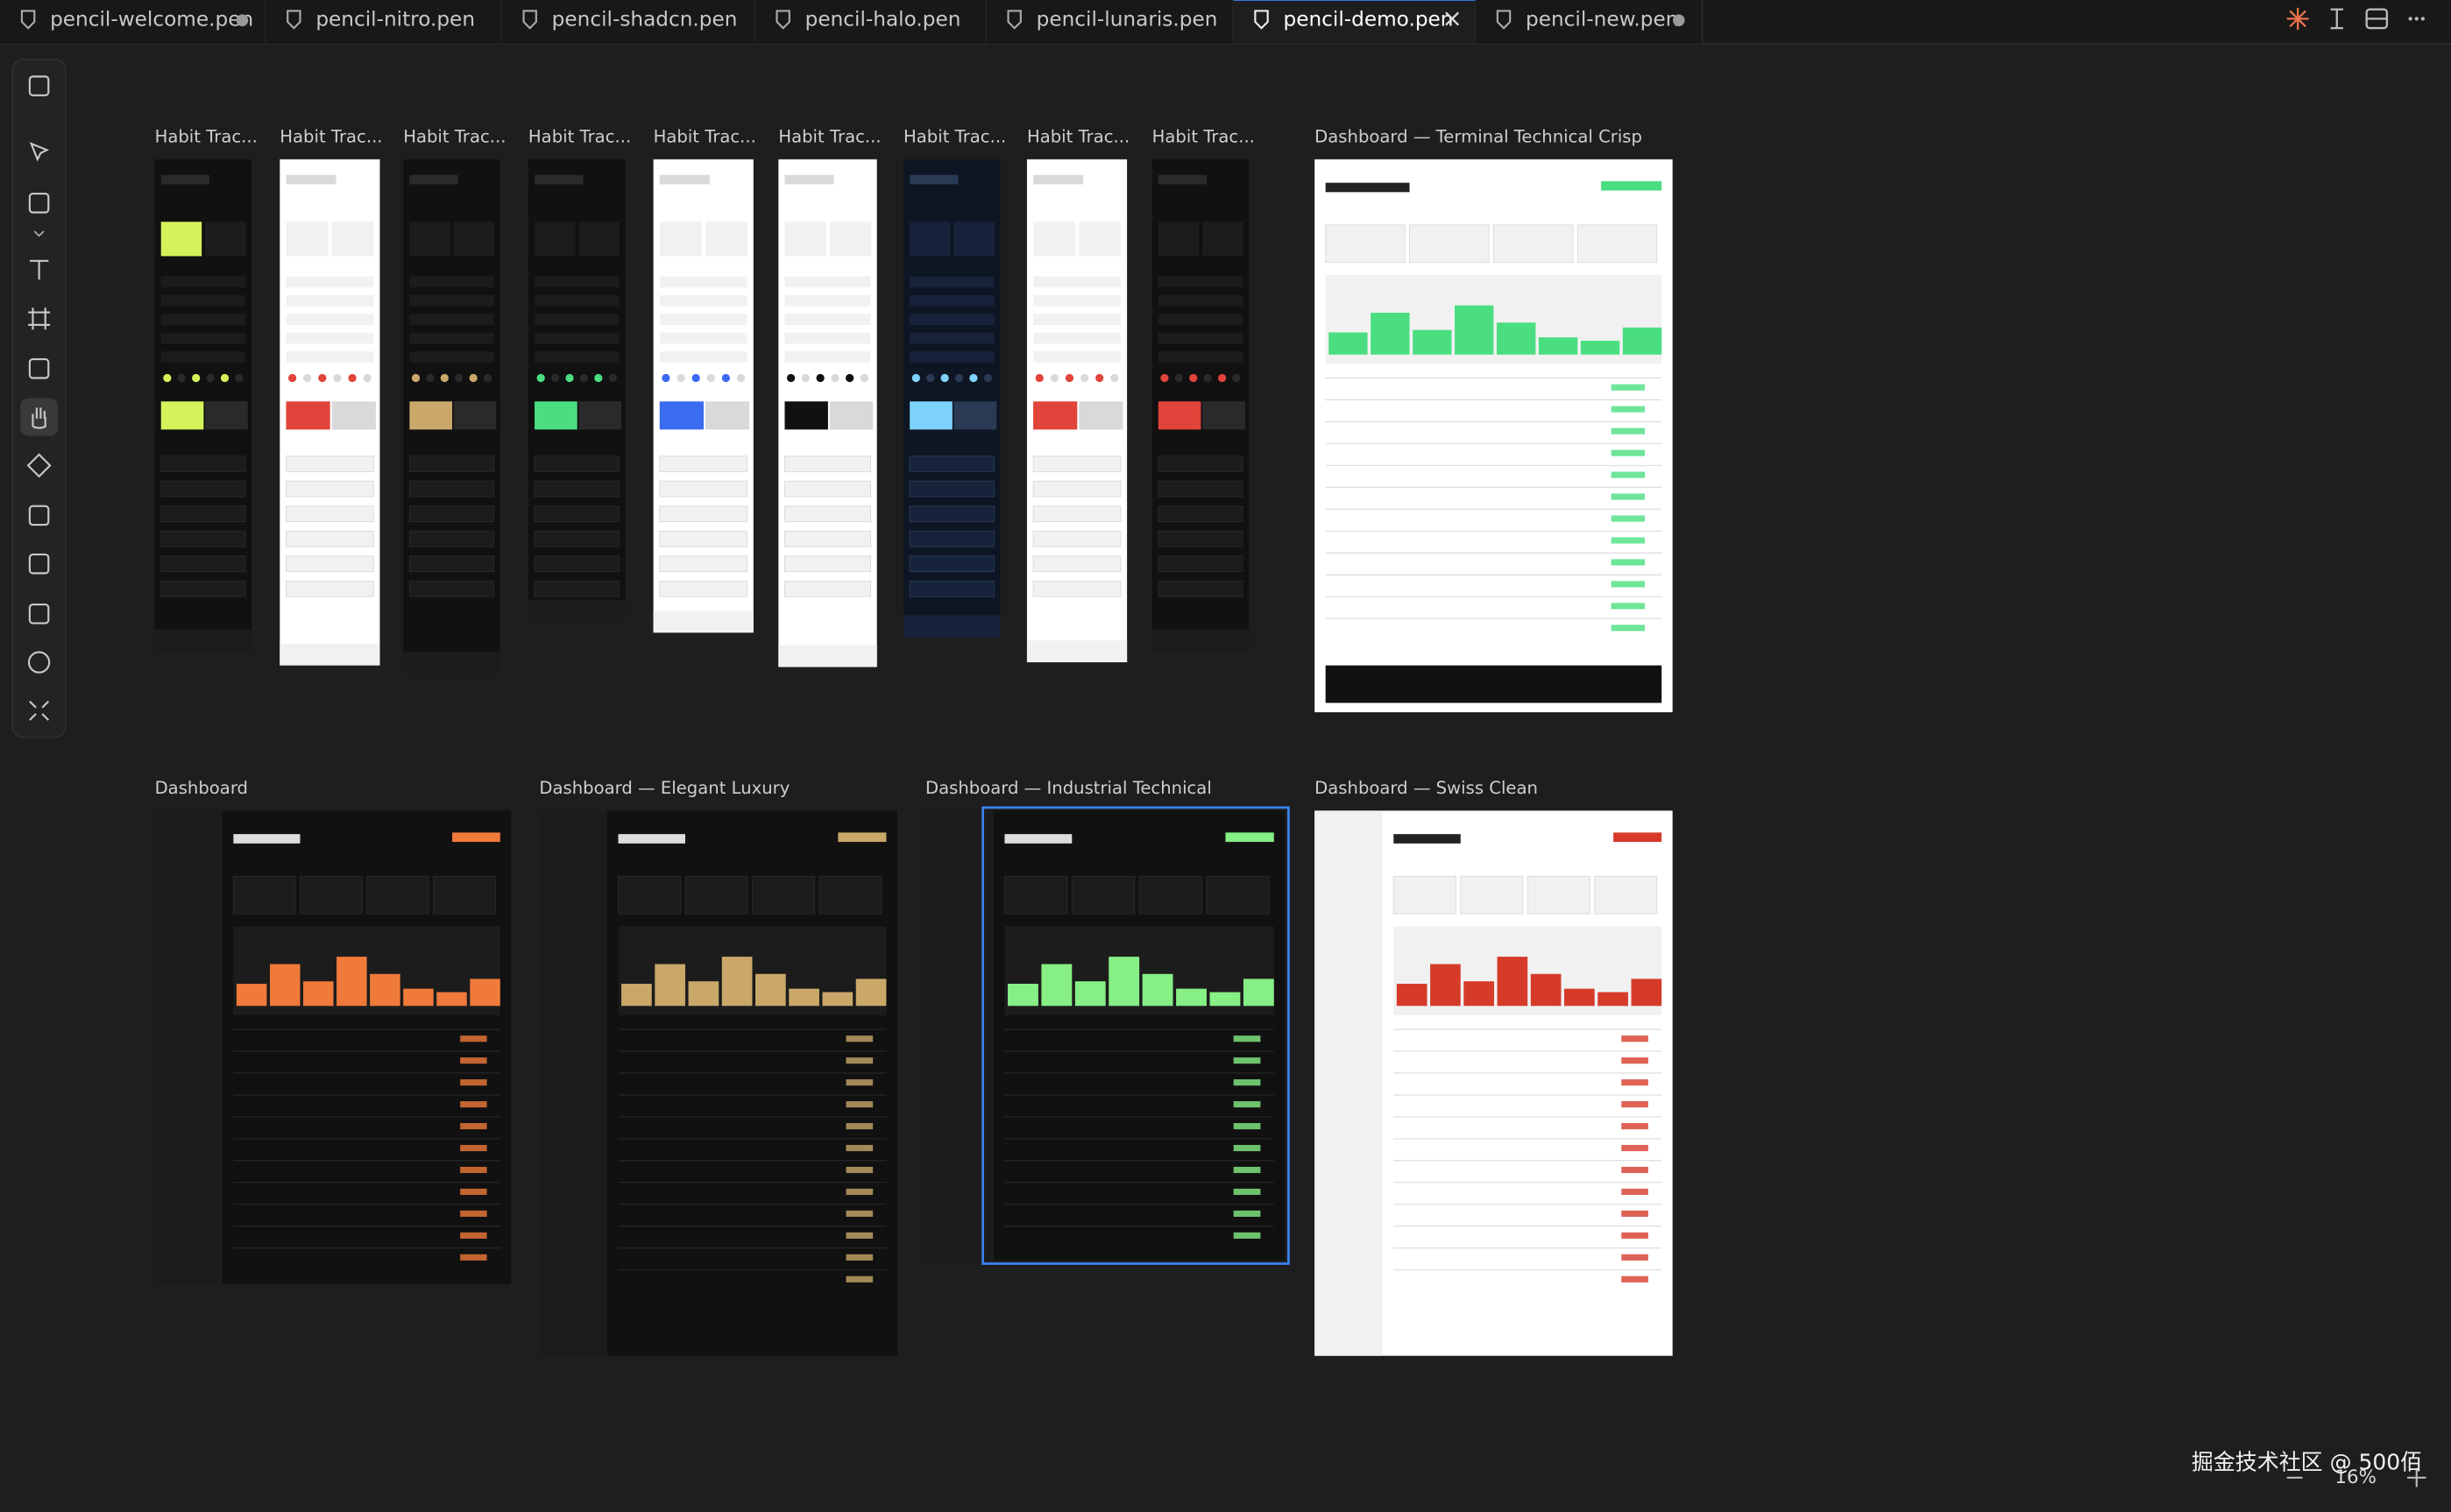 The image size is (2451, 1512). I want to click on frame-label: Dashboard — Elegant Luxury, so click(664, 788).